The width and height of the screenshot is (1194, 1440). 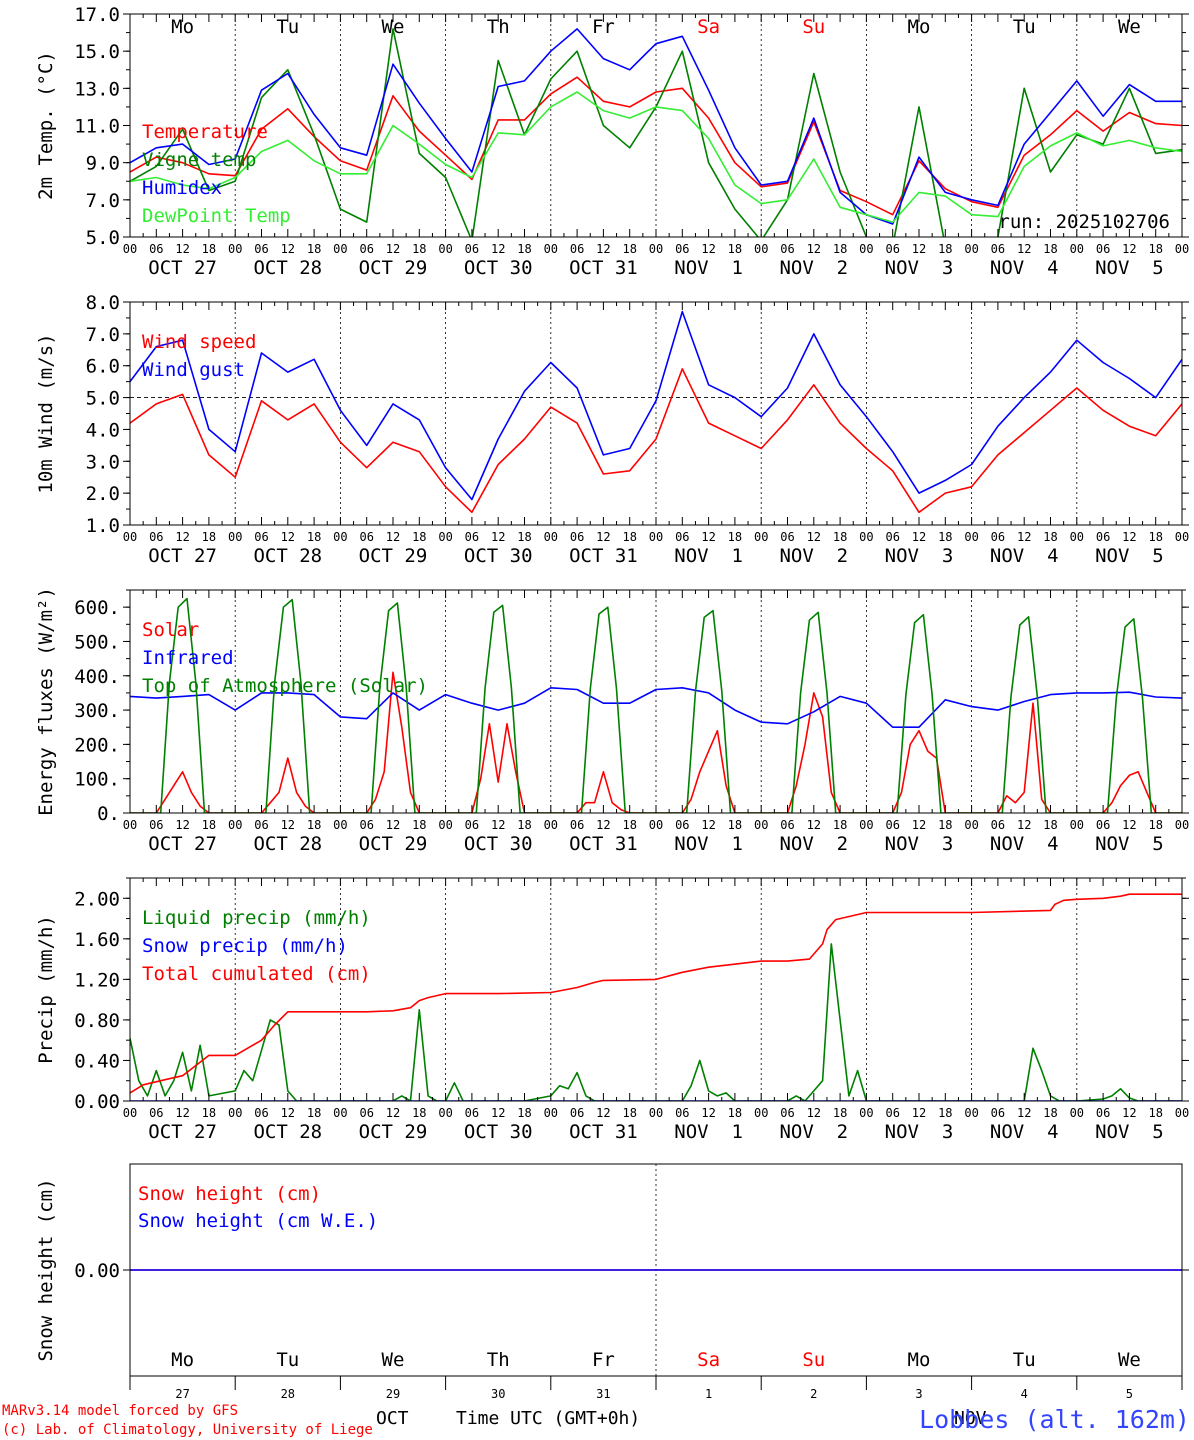 I want to click on date-label: NOV 2, so click(x=813, y=844).